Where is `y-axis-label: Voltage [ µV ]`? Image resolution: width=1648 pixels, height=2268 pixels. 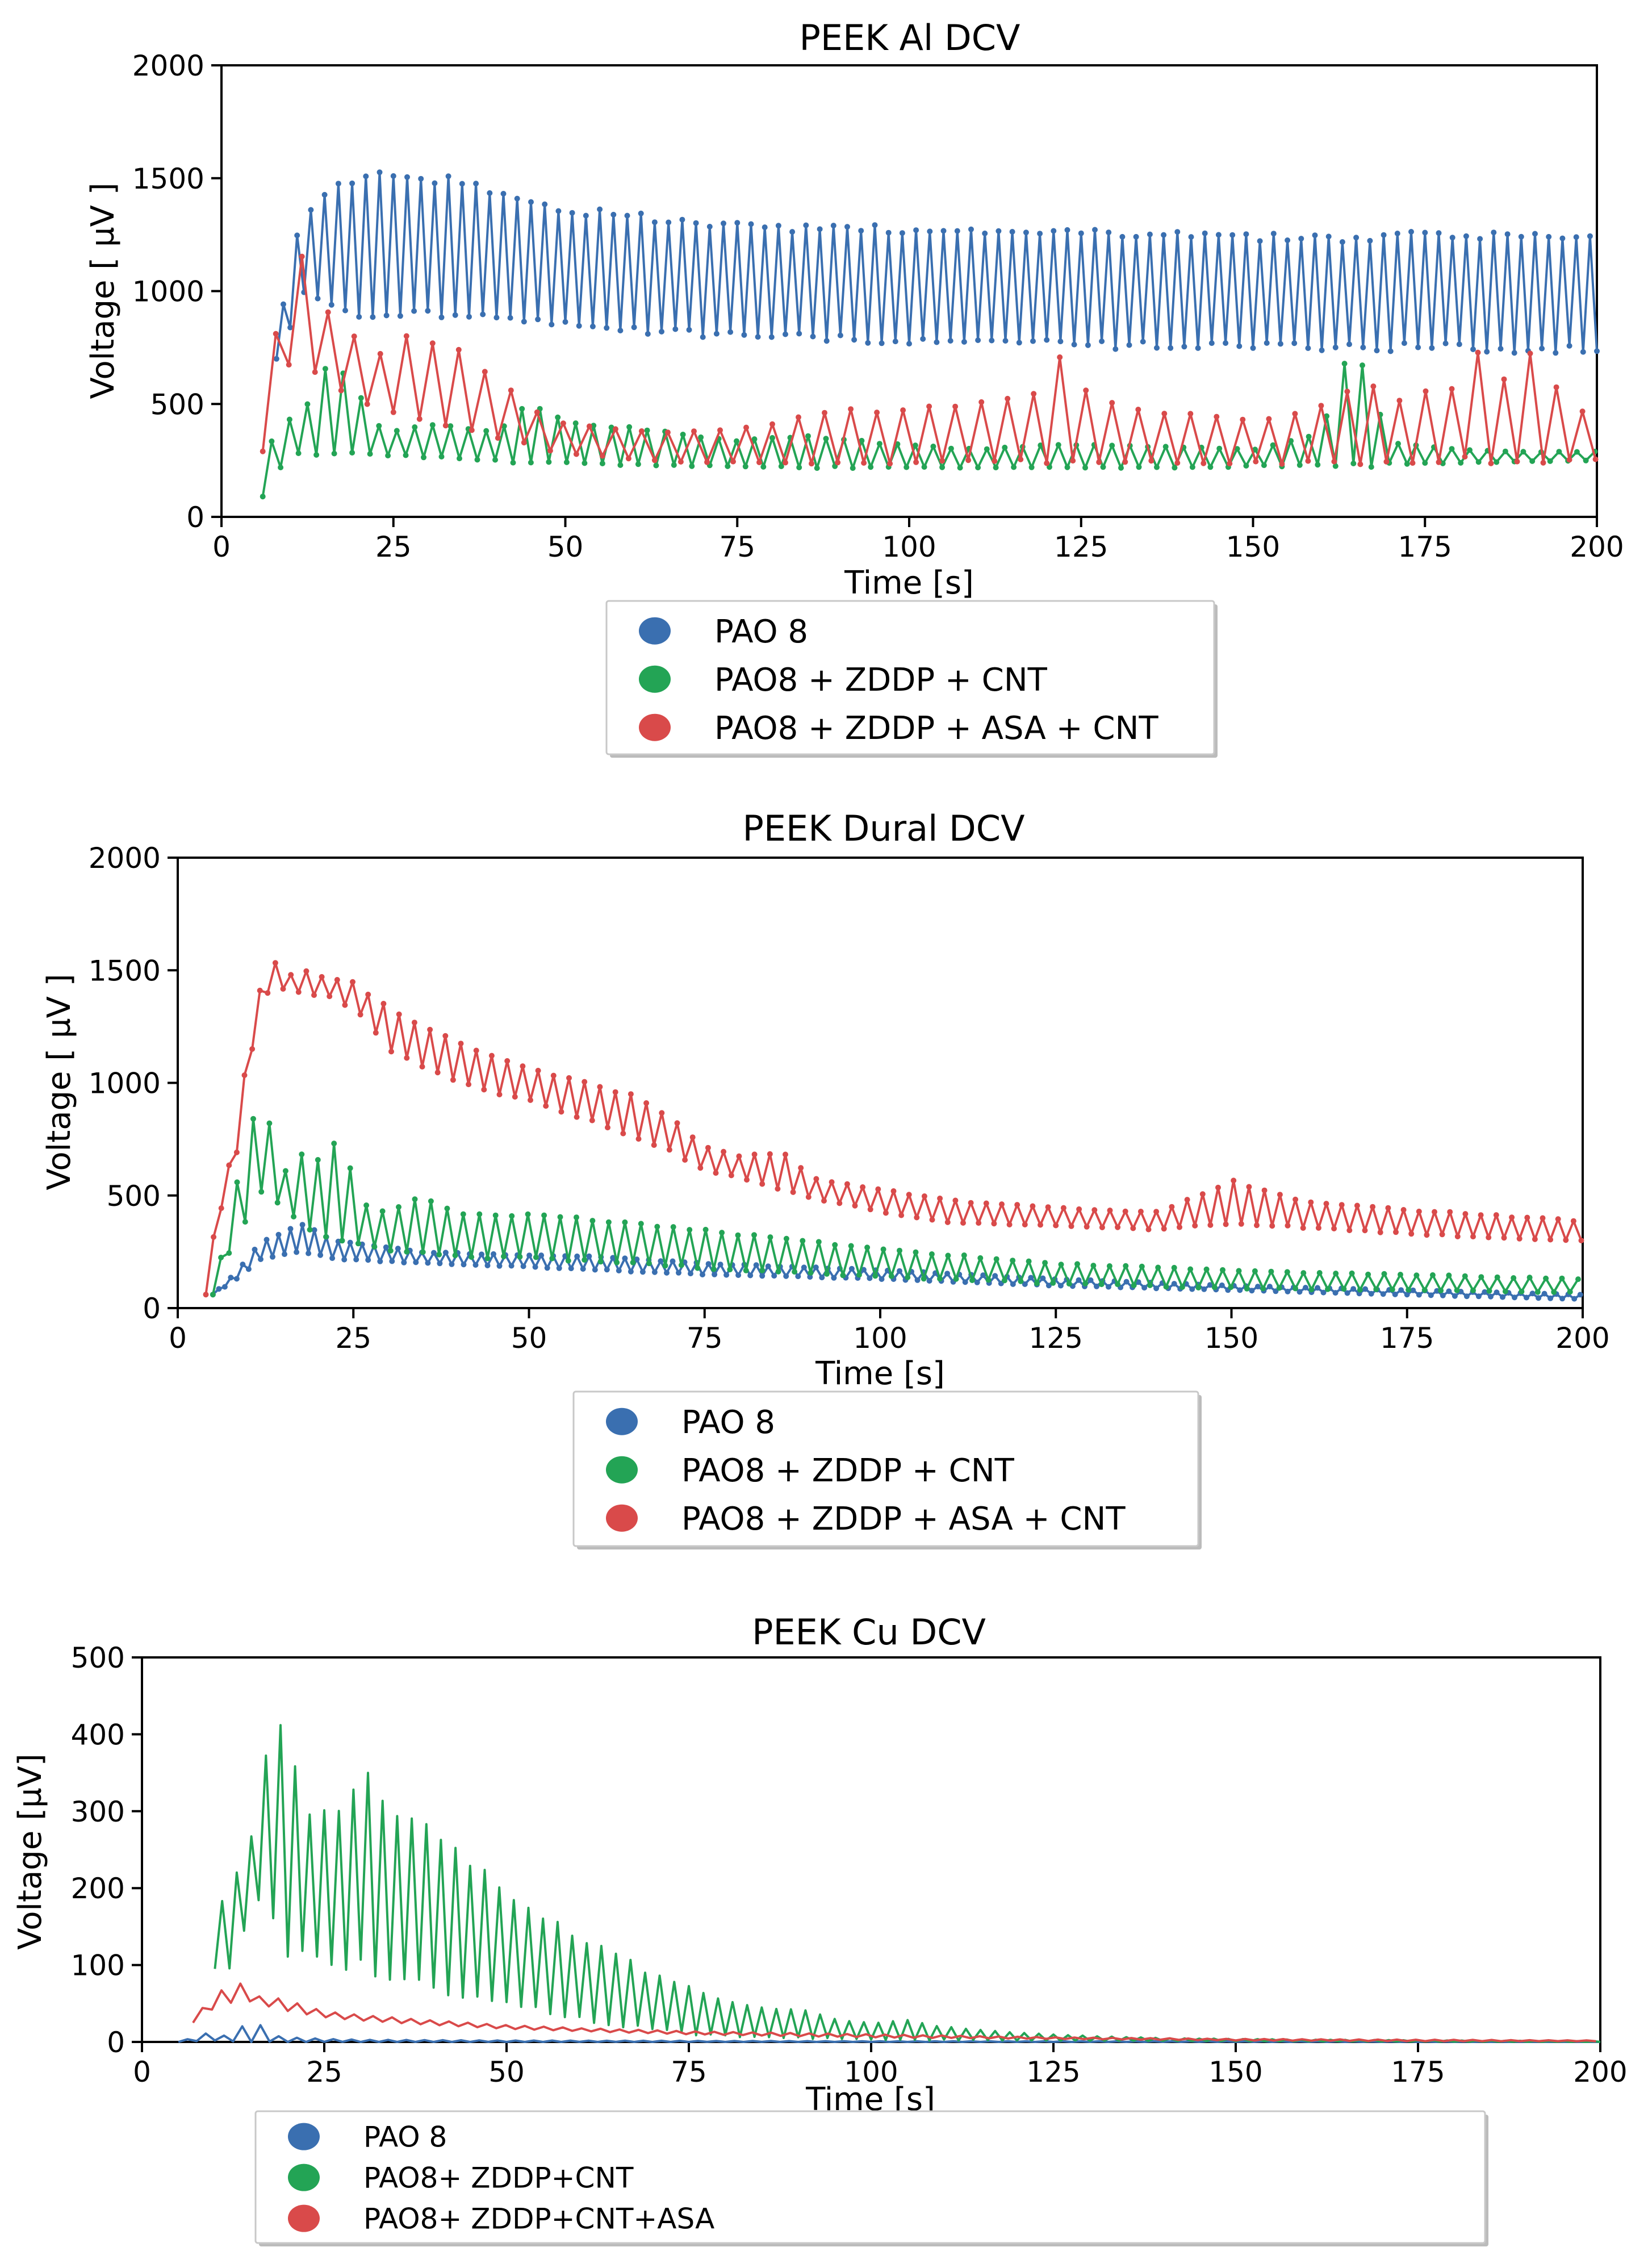
y-axis-label: Voltage [ µV ] is located at coordinates (59, 1082).